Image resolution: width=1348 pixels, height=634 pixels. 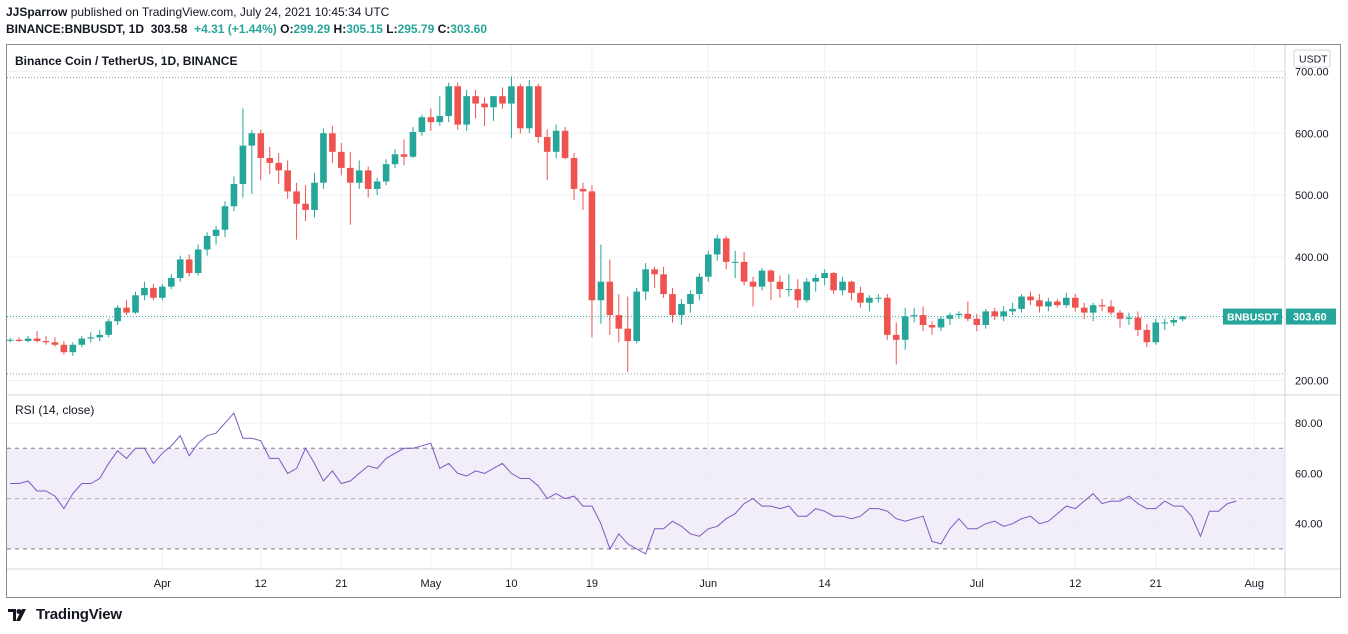 I want to click on currency-box, so click(x=1312, y=58).